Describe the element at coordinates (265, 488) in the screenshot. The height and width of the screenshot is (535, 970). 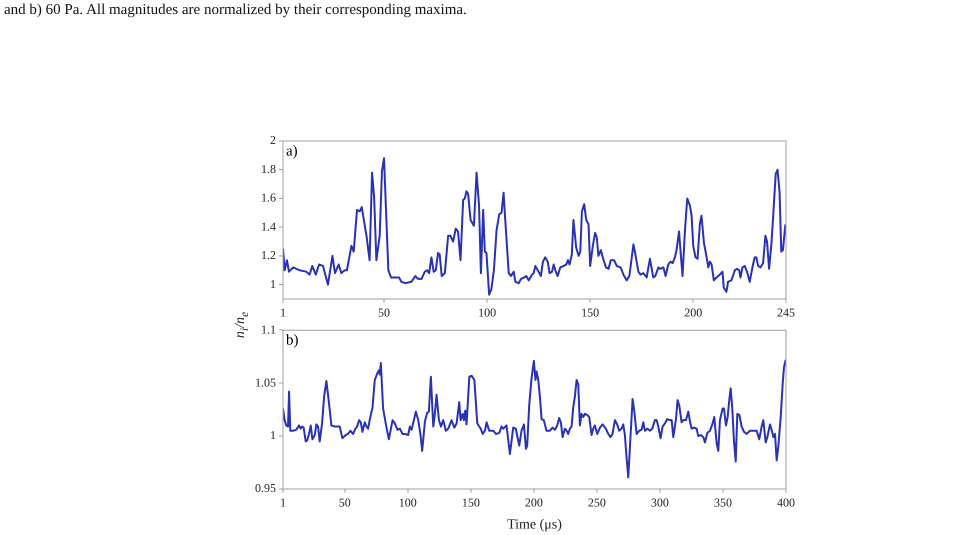
I see `y-tick-label: 0.95` at that location.